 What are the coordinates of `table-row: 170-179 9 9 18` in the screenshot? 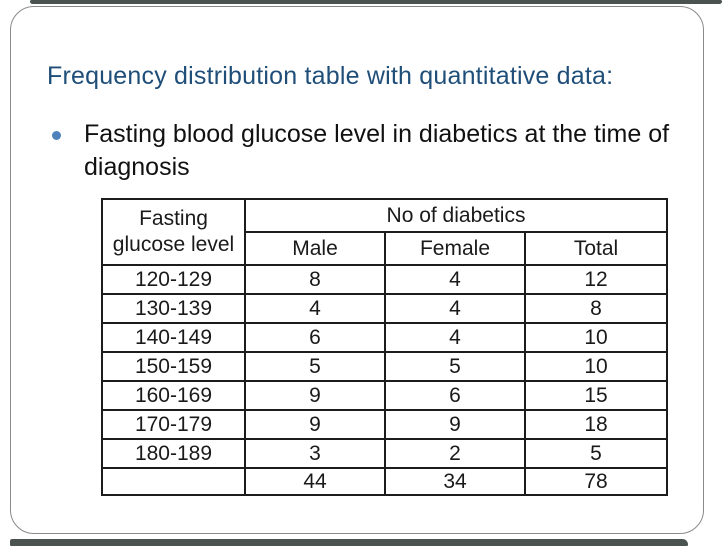 It's located at (384, 424).